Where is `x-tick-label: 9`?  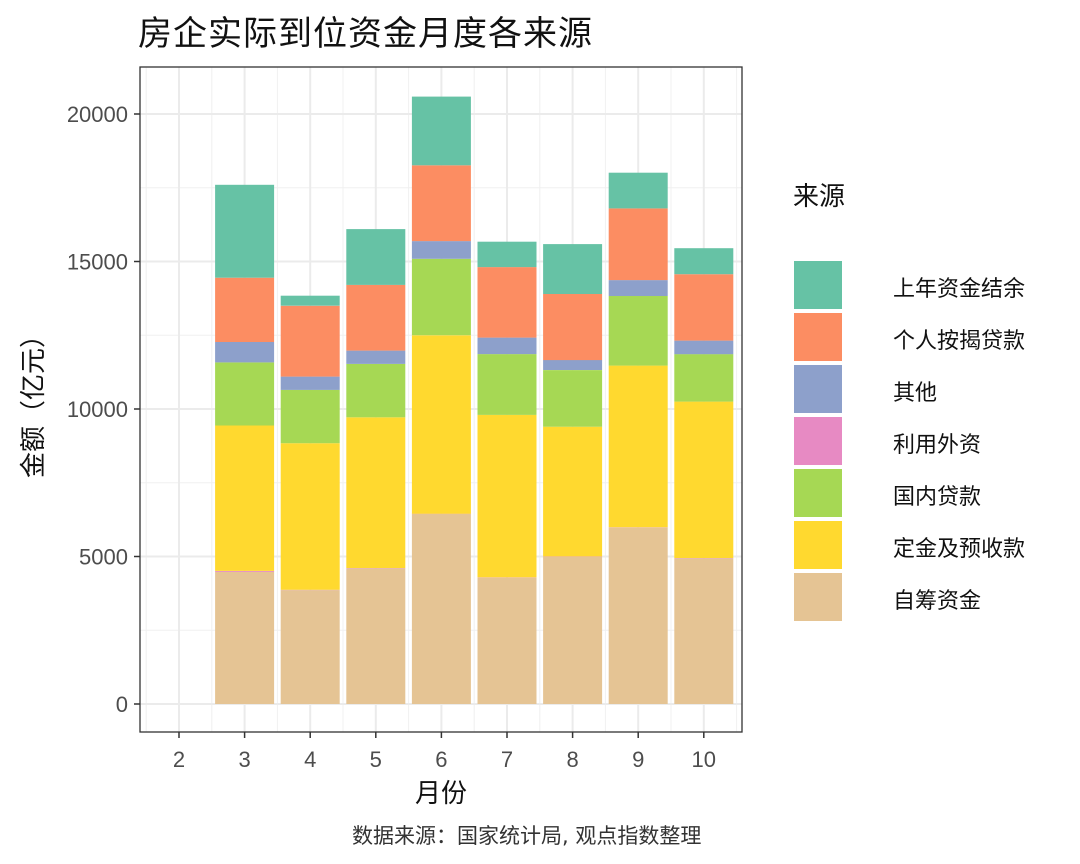
x-tick-label: 9 is located at coordinates (638, 759).